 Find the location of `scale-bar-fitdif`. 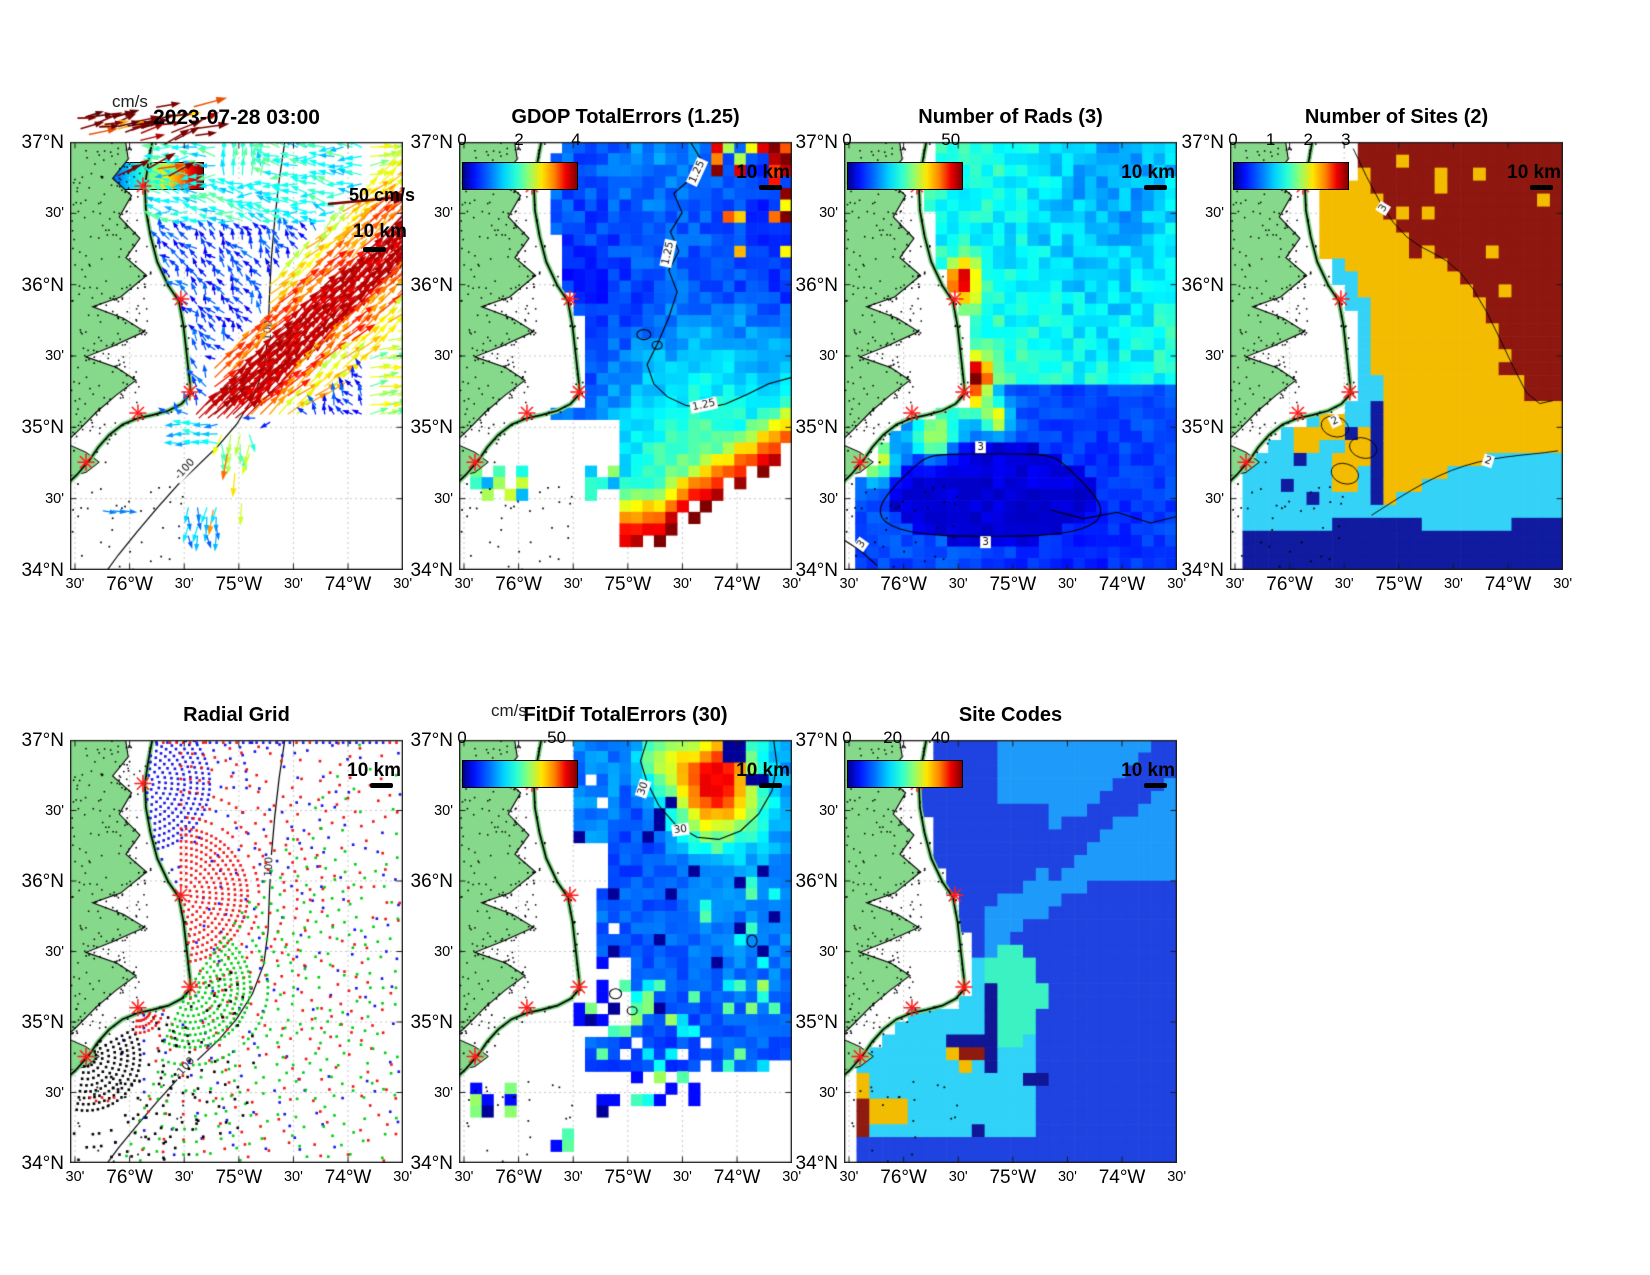

scale-bar-fitdif is located at coordinates (770, 785).